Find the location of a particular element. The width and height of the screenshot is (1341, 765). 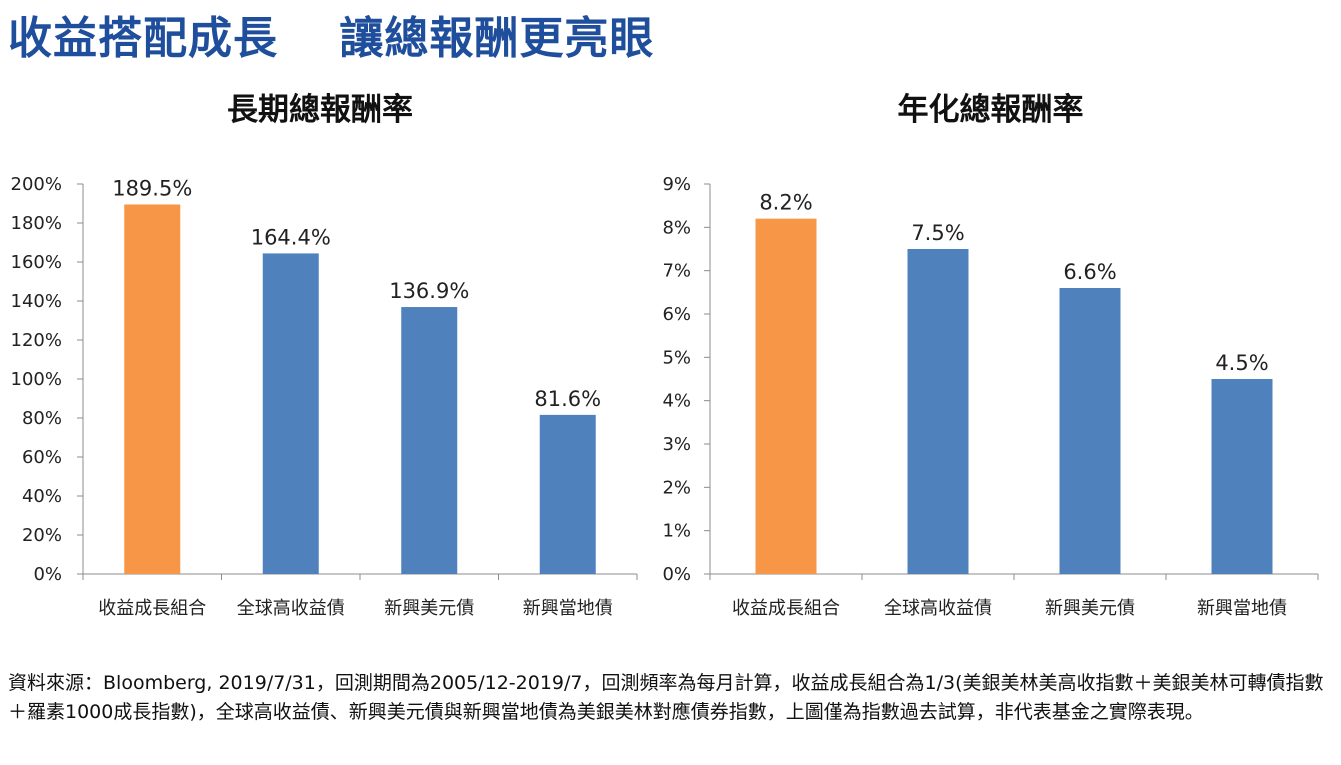

y-tick-label: 80% is located at coordinates (42, 418).